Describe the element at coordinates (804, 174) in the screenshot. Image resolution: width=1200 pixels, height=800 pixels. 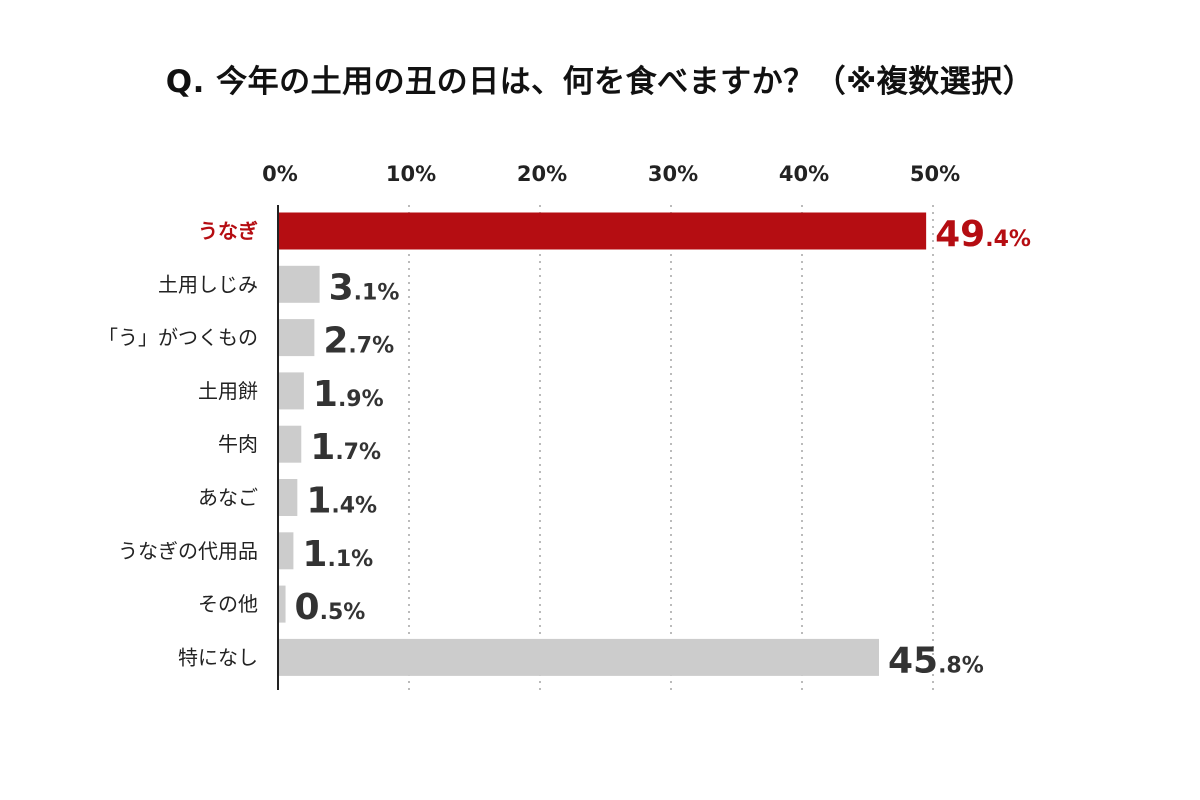
I see `x-tick-label: 40%` at that location.